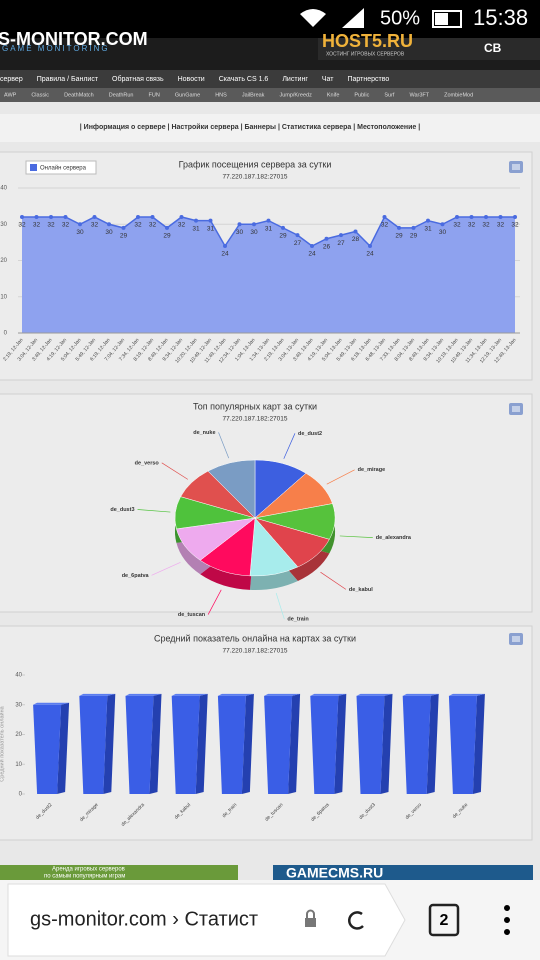 The image size is (540, 960). What do you see at coordinates (221, 95) in the screenshot?
I see `mode-link: HNS` at bounding box center [221, 95].